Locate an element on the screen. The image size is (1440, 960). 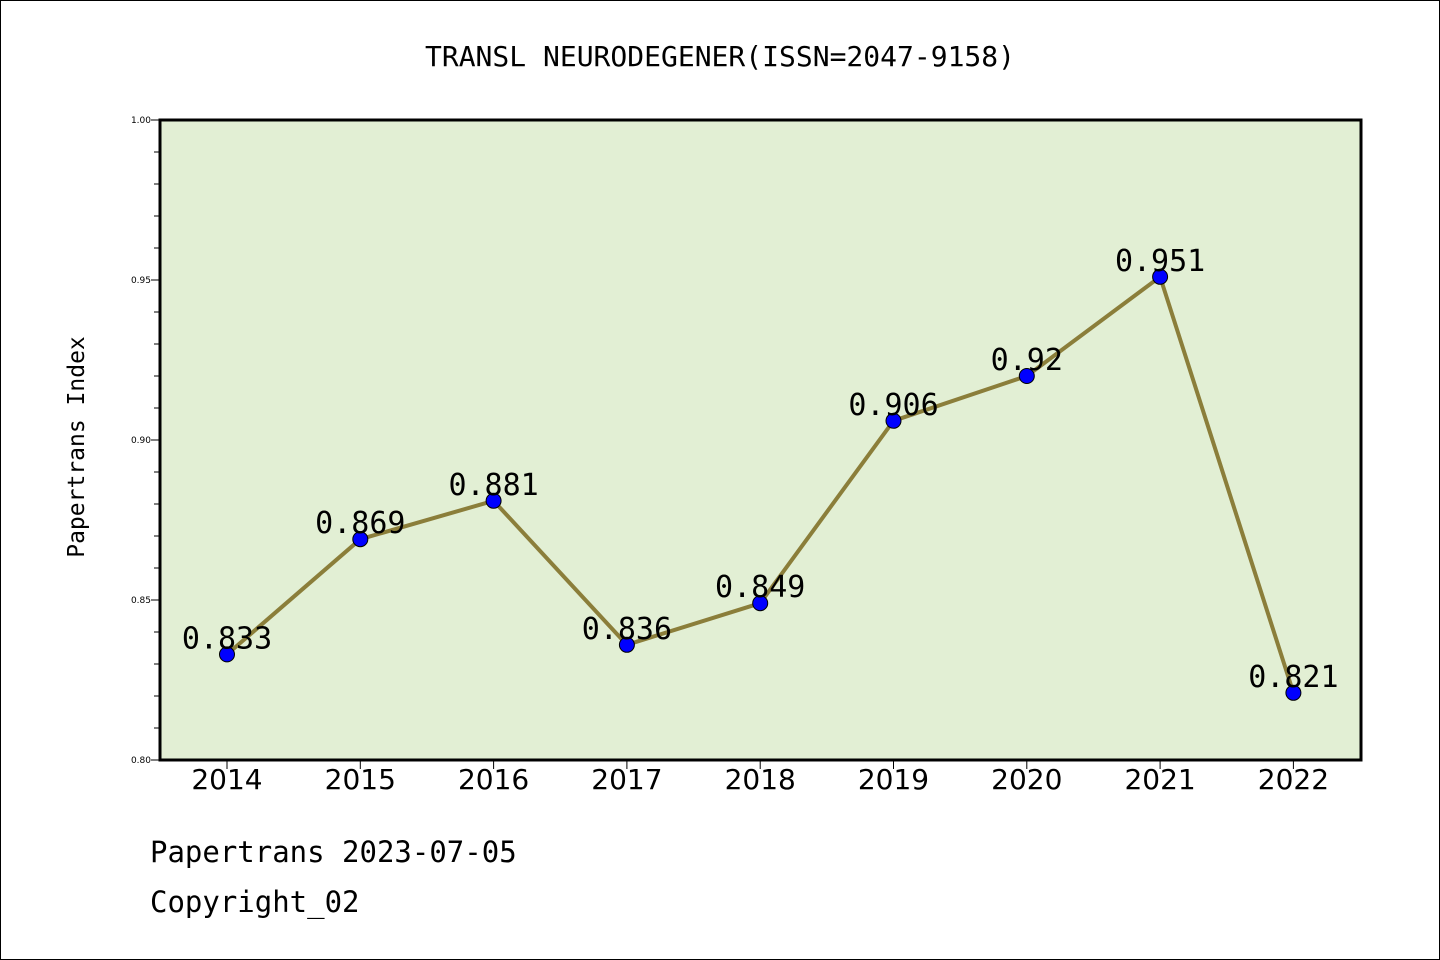
data-label: 0.951 is located at coordinates (1160, 261).